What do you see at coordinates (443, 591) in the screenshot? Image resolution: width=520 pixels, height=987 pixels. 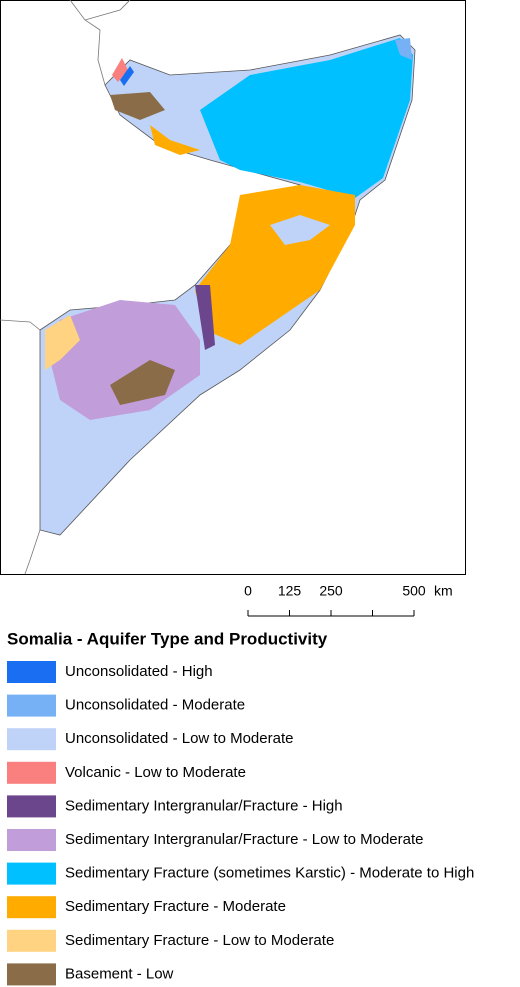 I see `scale-unit: km` at bounding box center [443, 591].